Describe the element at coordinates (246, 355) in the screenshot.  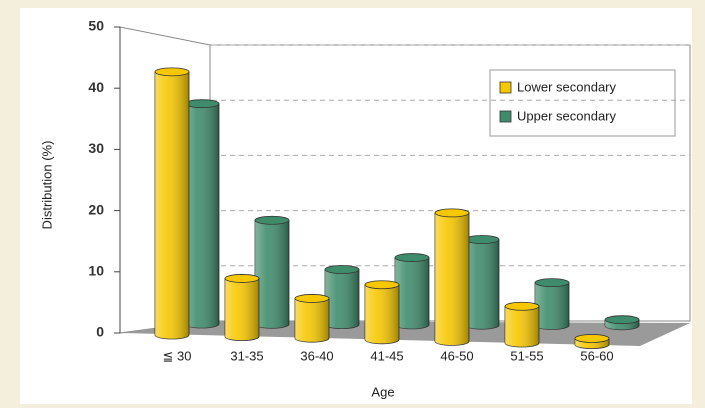
I see `x-tick-label: 31-35` at that location.